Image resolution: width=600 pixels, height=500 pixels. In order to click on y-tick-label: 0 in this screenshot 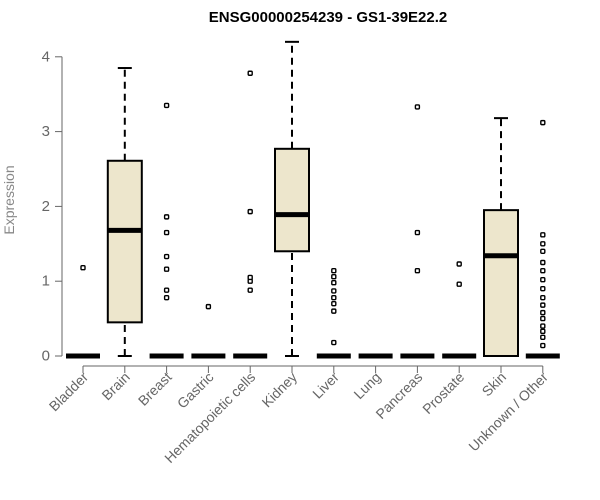, I will do `click(46, 356)`.